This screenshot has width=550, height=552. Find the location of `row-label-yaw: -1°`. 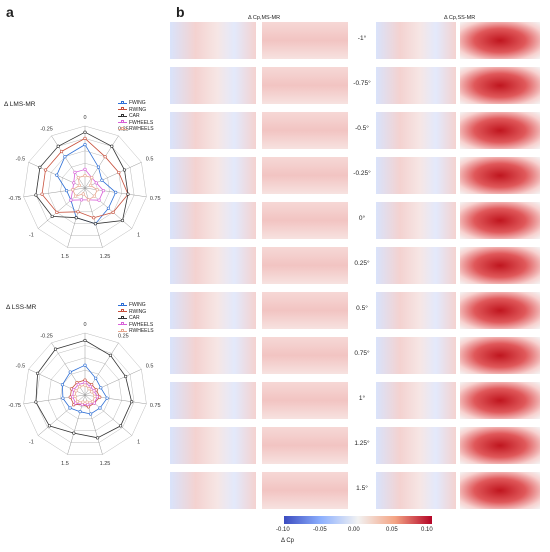

row-label-yaw: -1° is located at coordinates (362, 38).